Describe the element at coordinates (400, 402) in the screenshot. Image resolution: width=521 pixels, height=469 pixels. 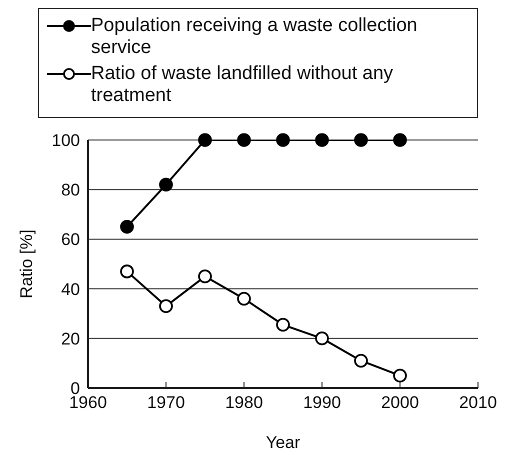
I see `x-tick-label: 2000` at that location.